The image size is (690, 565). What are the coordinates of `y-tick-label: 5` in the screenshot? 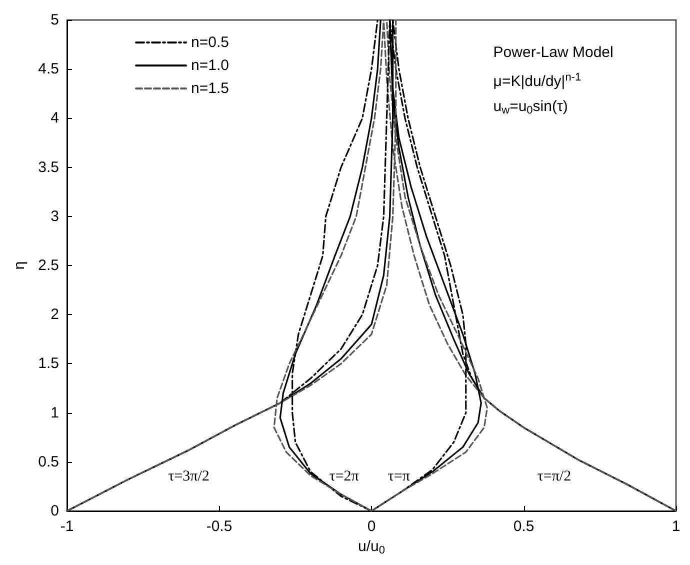 It's located at (54, 20).